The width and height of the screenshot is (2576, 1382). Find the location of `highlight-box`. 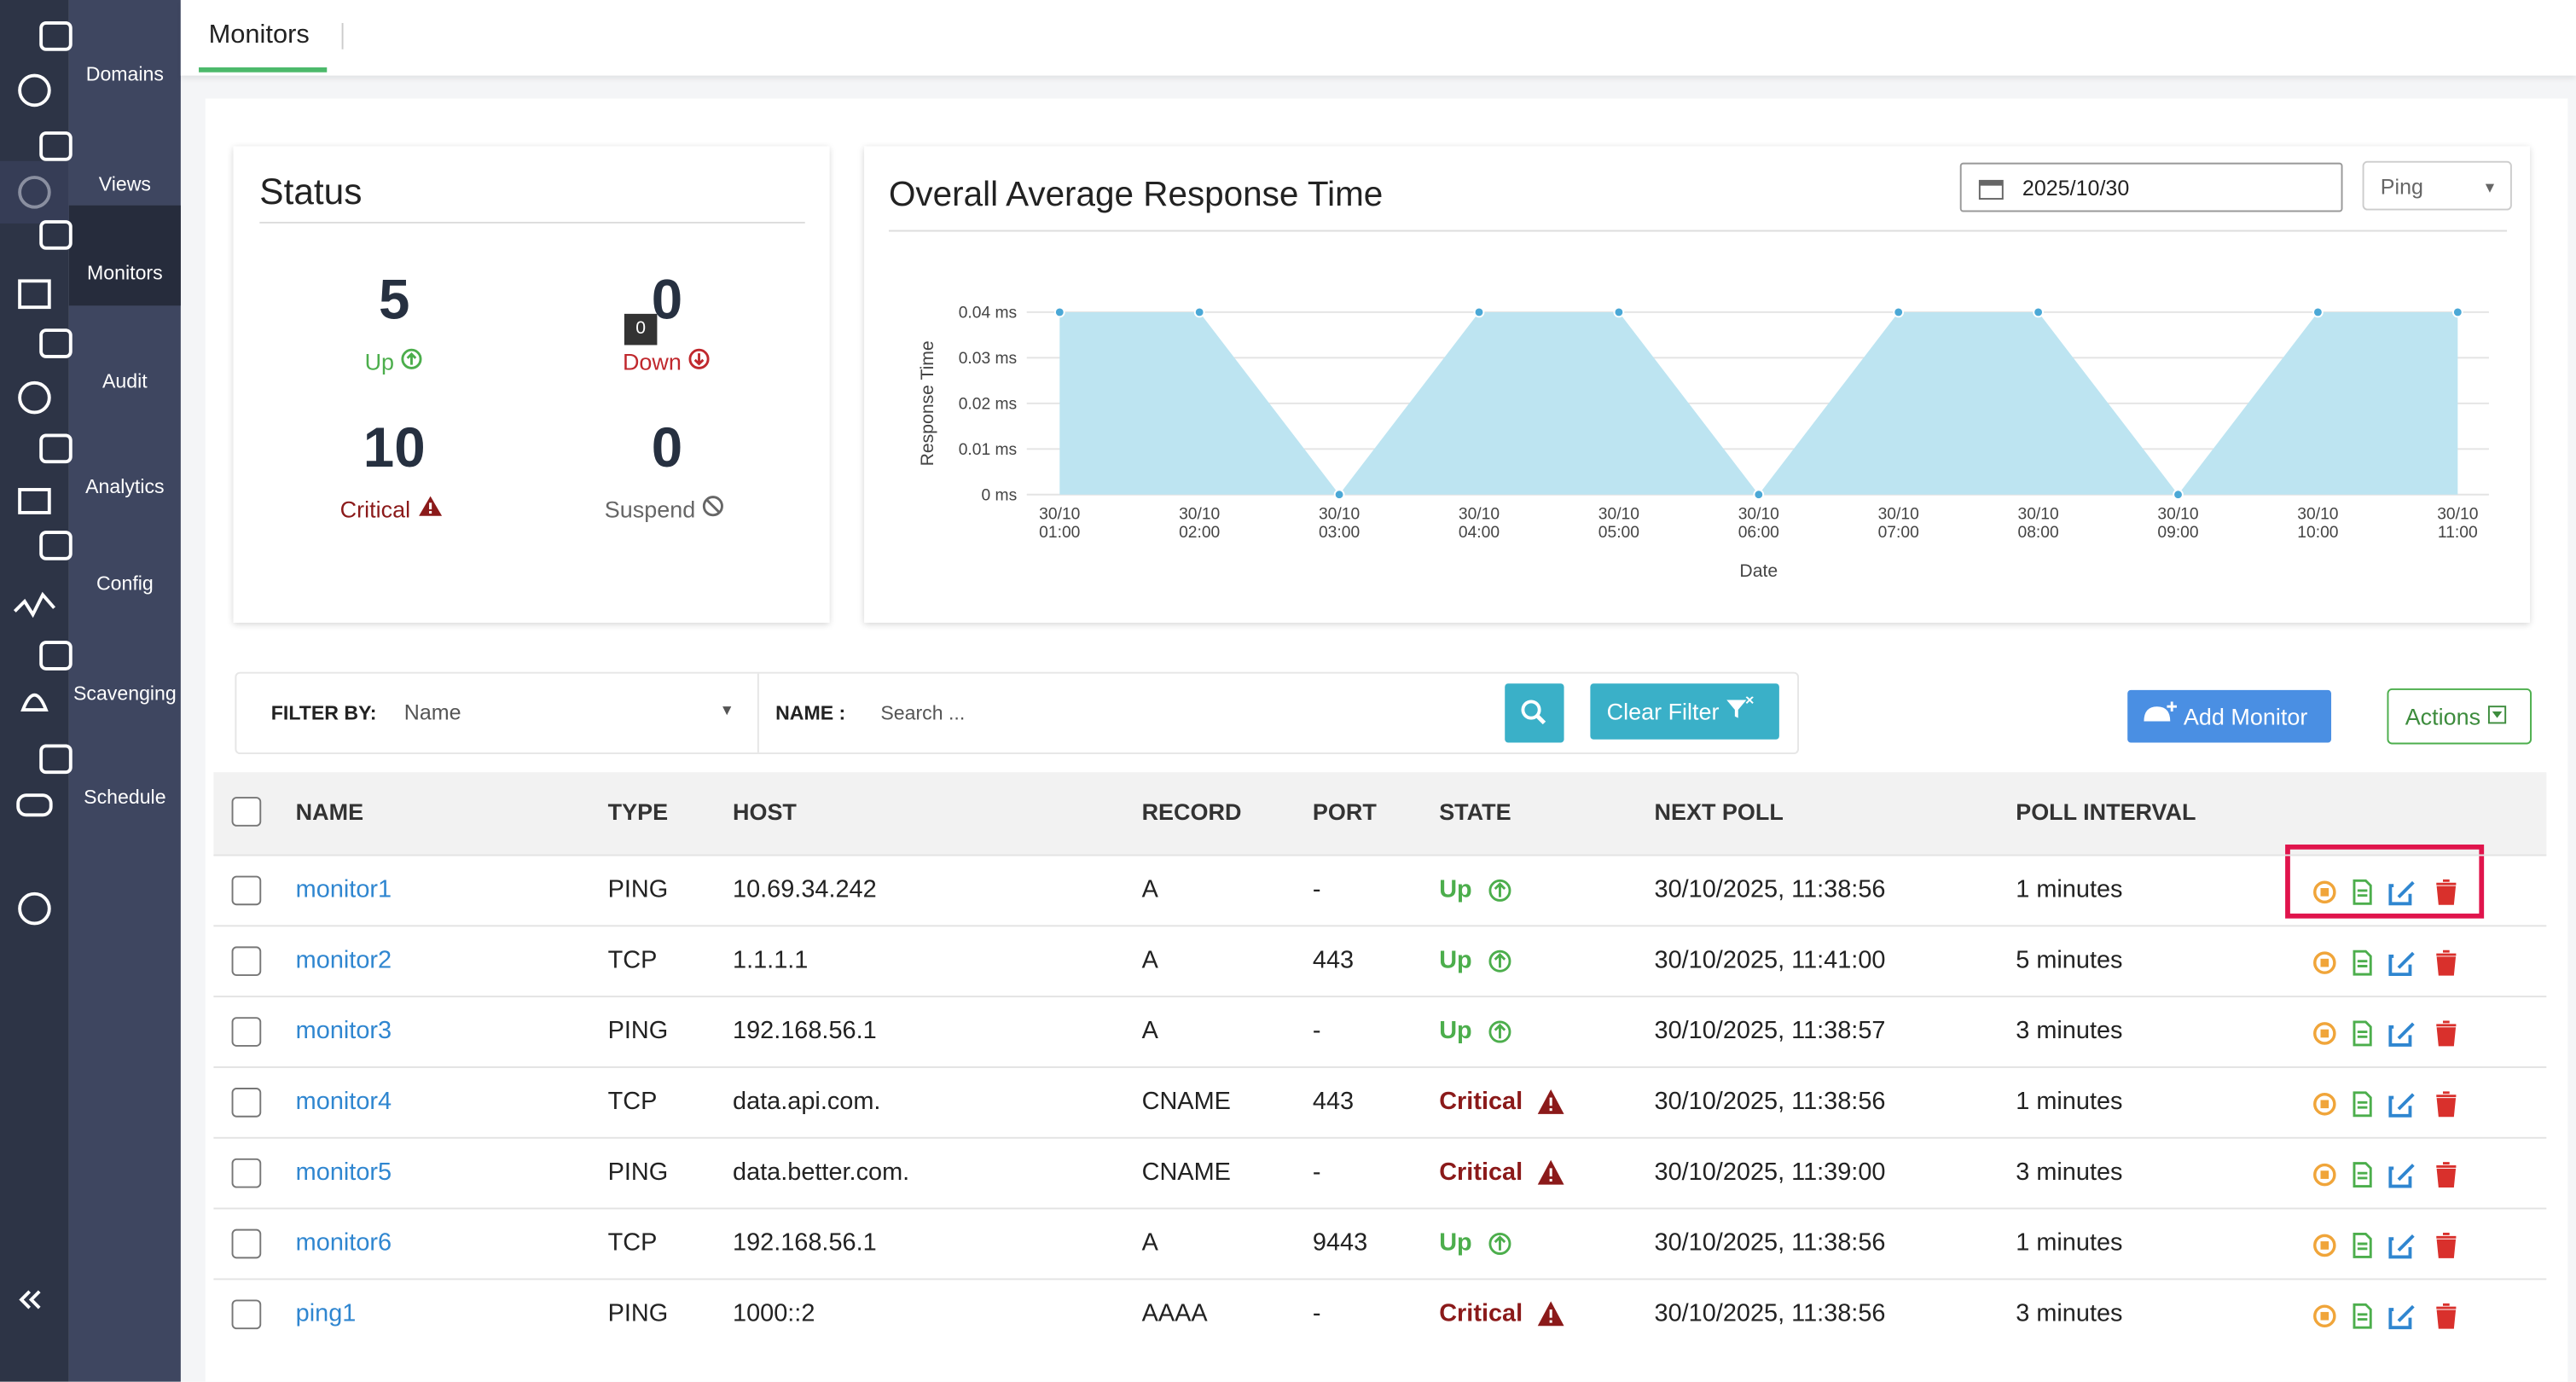

highlight-box is located at coordinates (2385, 881).